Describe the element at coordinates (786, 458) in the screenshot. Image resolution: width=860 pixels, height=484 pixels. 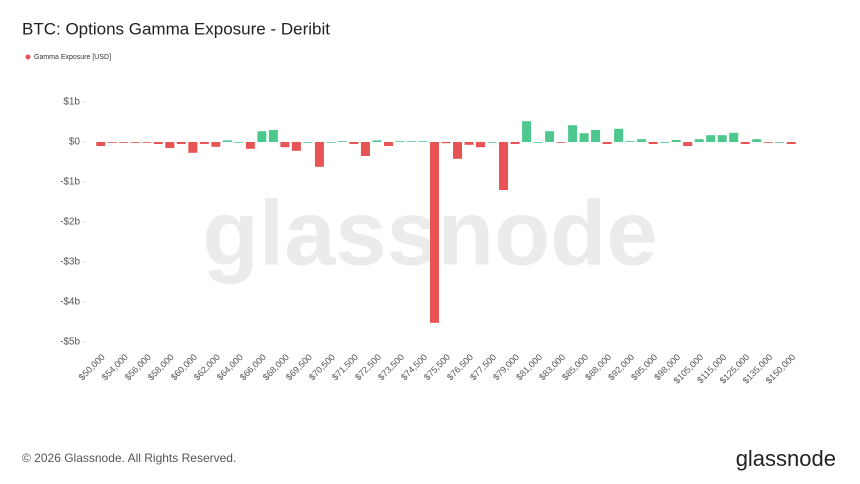
I see `logo: glassnode` at that location.